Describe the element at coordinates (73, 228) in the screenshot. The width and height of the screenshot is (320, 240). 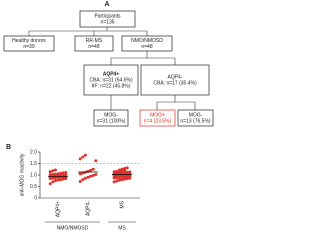
I see `group-label: NMO/NMOSD` at that location.